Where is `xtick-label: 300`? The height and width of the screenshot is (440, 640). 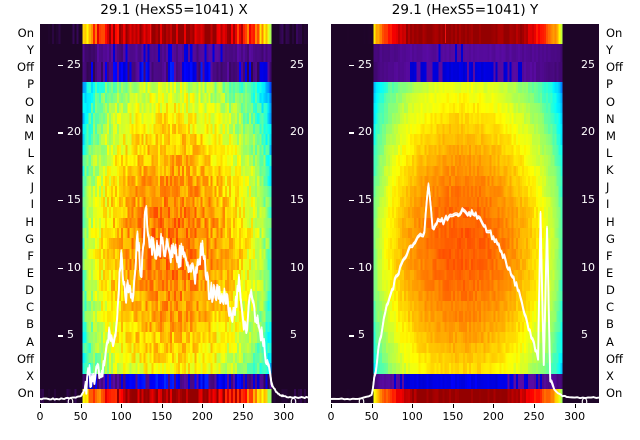
xtick-label: 300 is located at coordinates (284, 416).